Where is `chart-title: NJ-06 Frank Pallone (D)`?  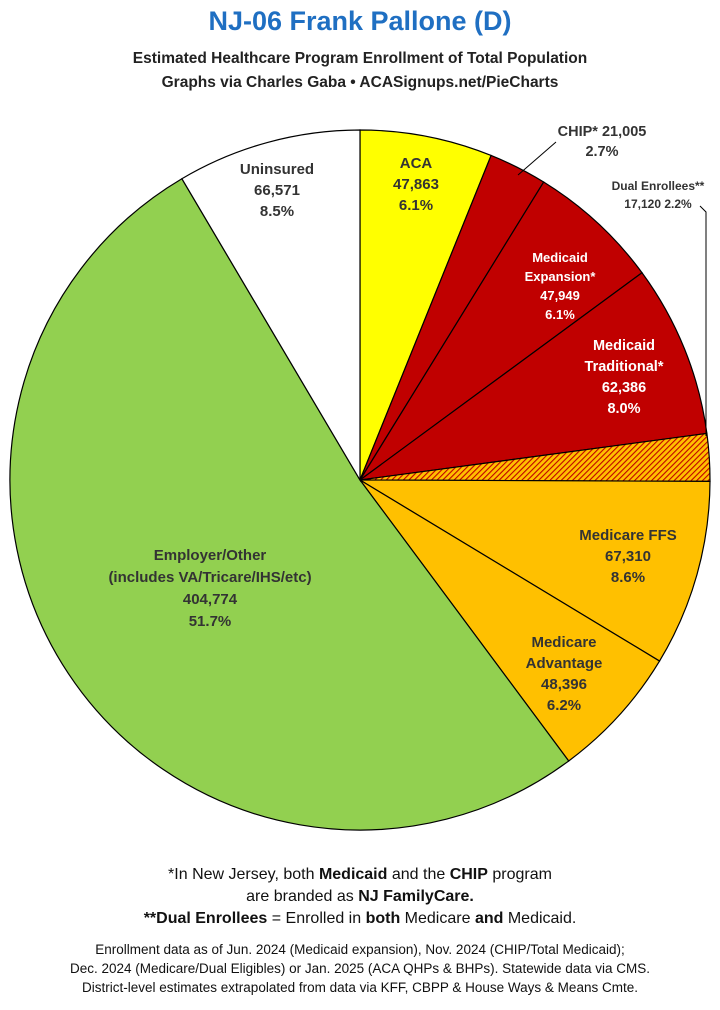
chart-title: NJ-06 Frank Pallone (D) is located at coordinates (360, 21).